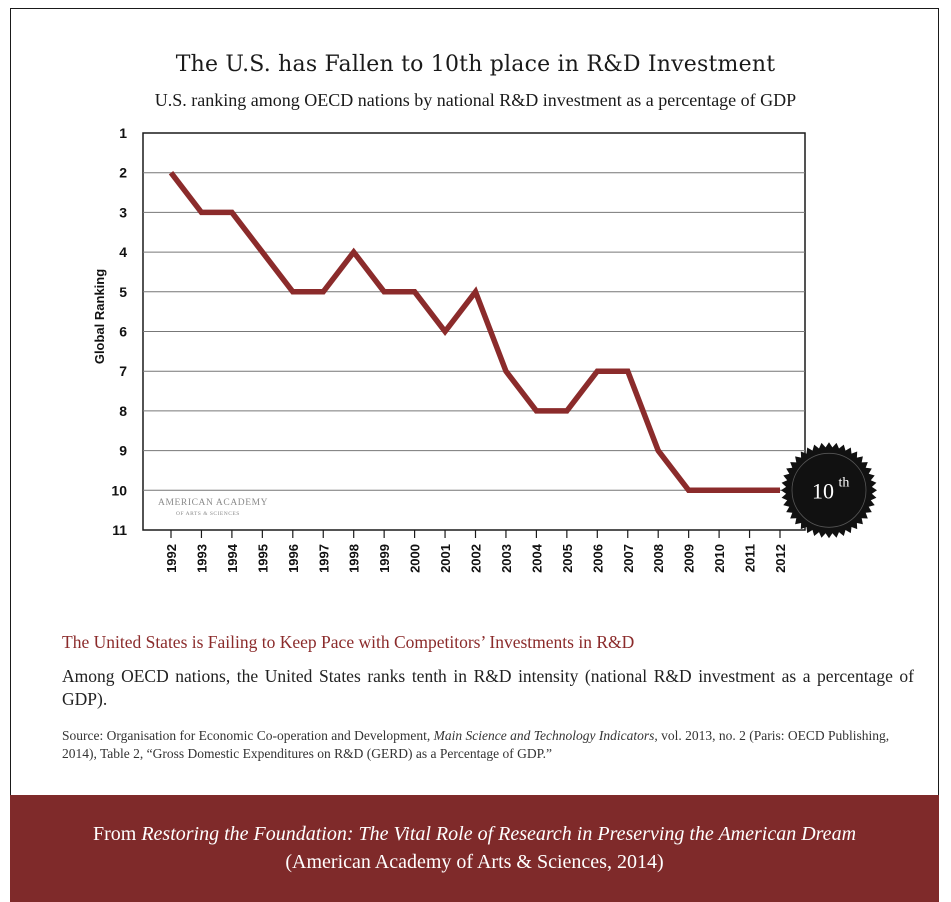 The width and height of the screenshot is (951, 902). I want to click on rank-badge-text: 10, so click(823, 490).